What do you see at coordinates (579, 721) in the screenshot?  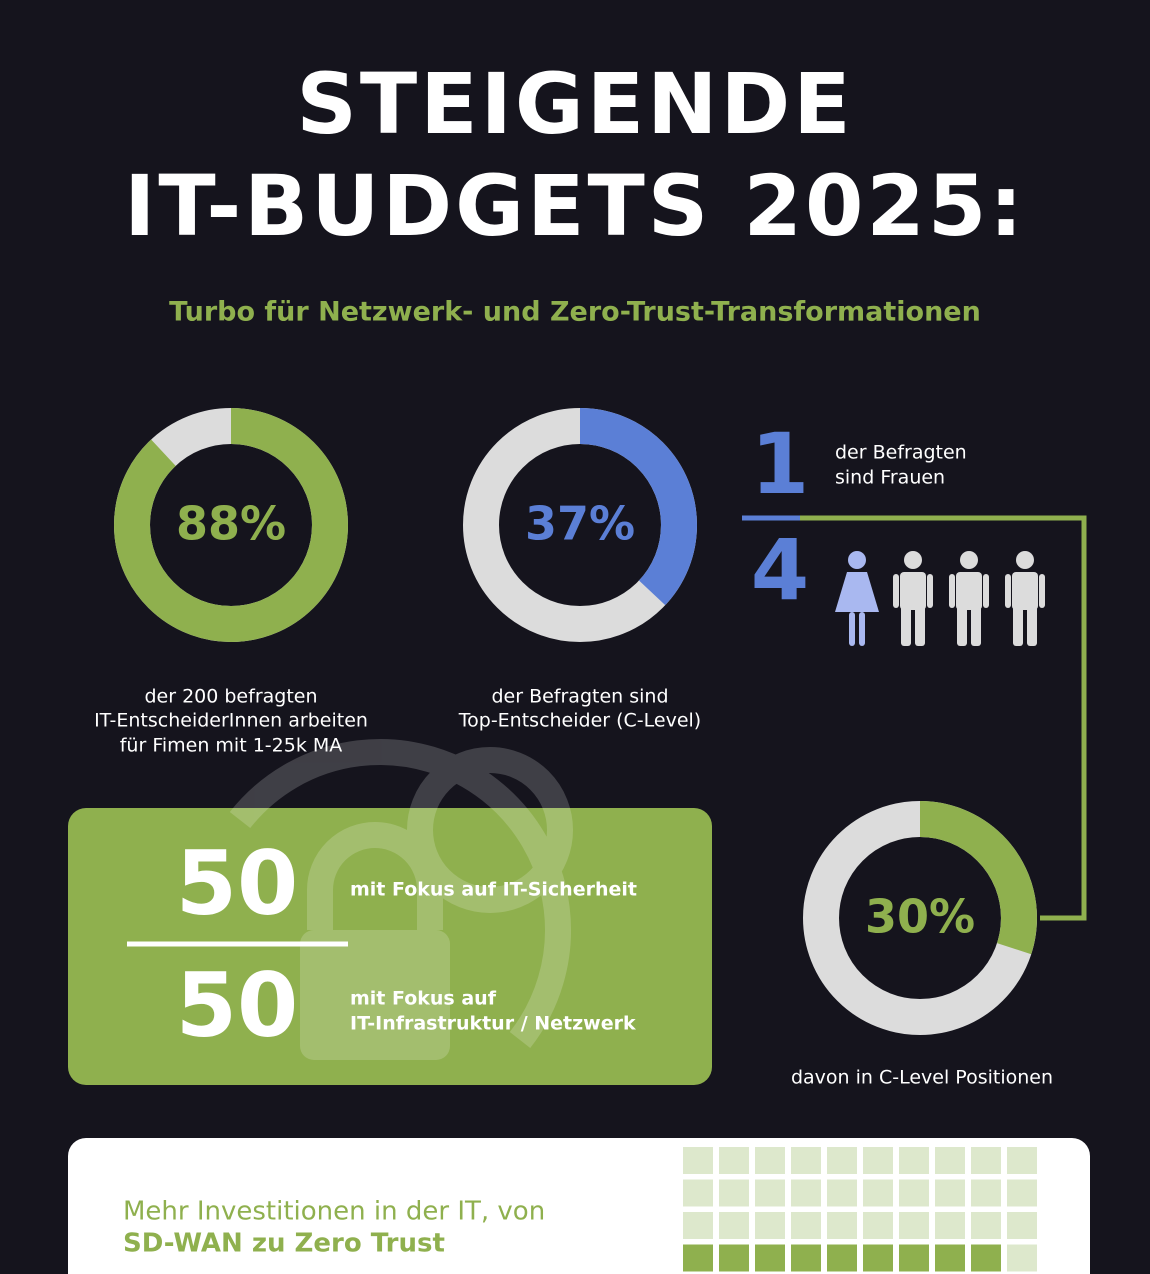 I see `donut-caption: Top-Entscheider (C-Level)` at bounding box center [579, 721].